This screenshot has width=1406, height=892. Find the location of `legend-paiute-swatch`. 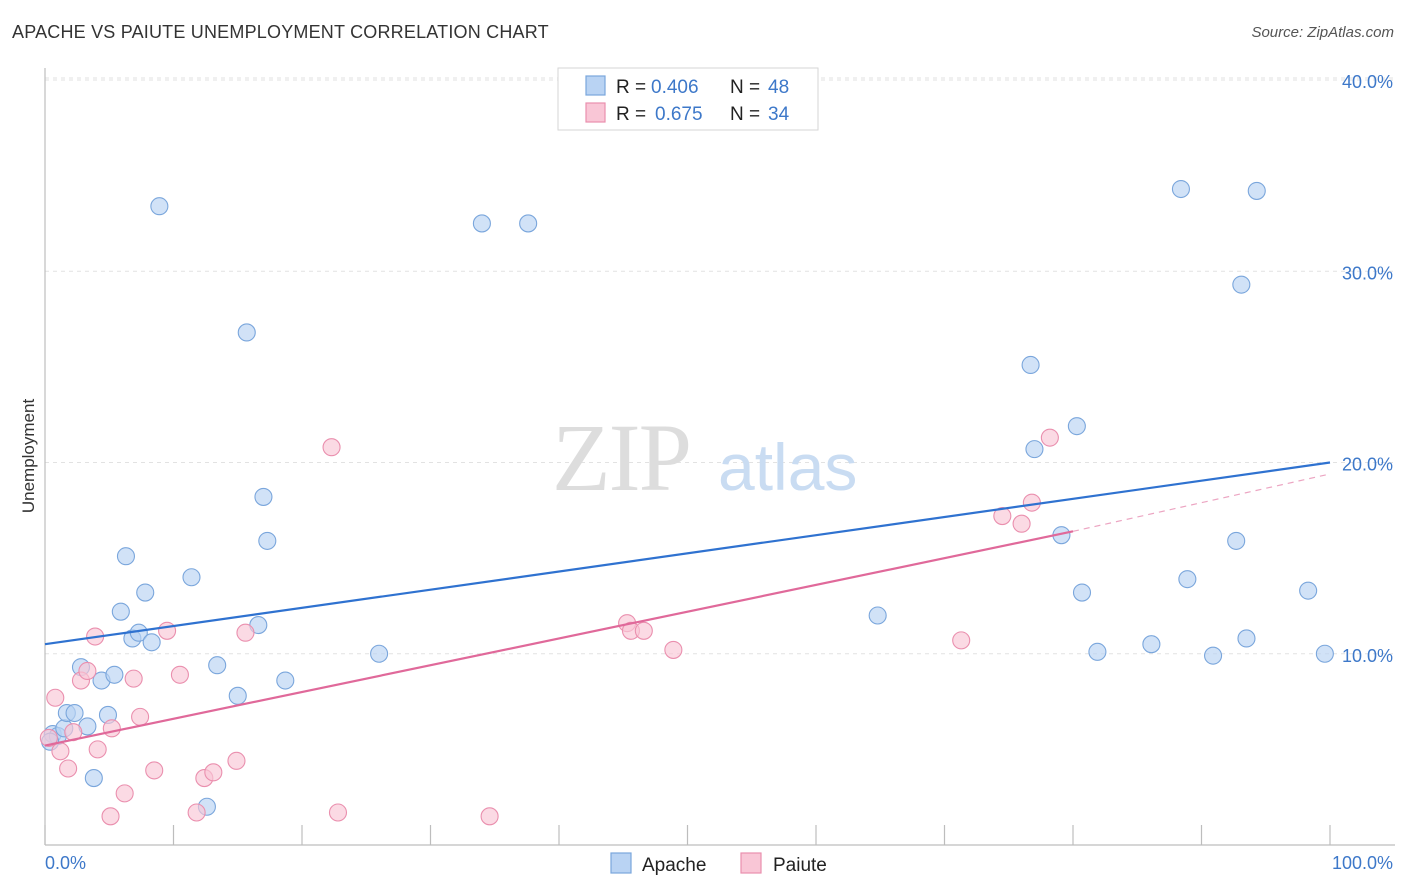

legend-paiute-swatch is located at coordinates (595, 112).